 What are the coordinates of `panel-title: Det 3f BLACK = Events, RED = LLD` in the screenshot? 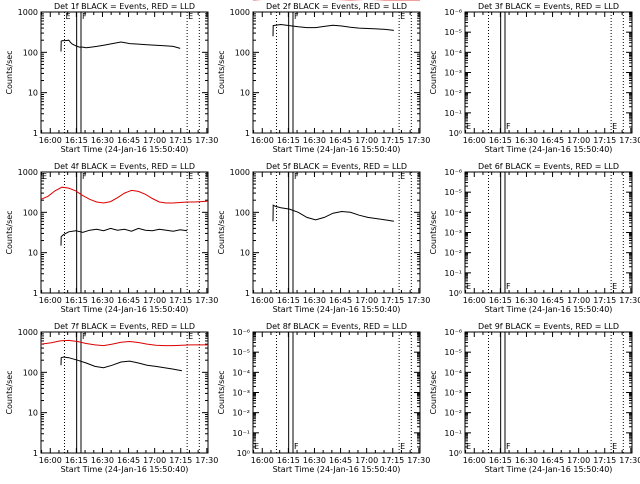 It's located at (548, 6).